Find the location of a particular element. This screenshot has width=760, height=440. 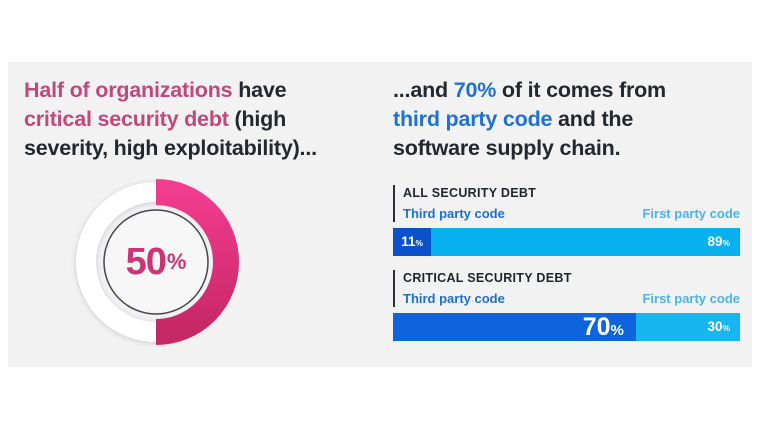

blue-accent-text: 70% is located at coordinates (475, 90).